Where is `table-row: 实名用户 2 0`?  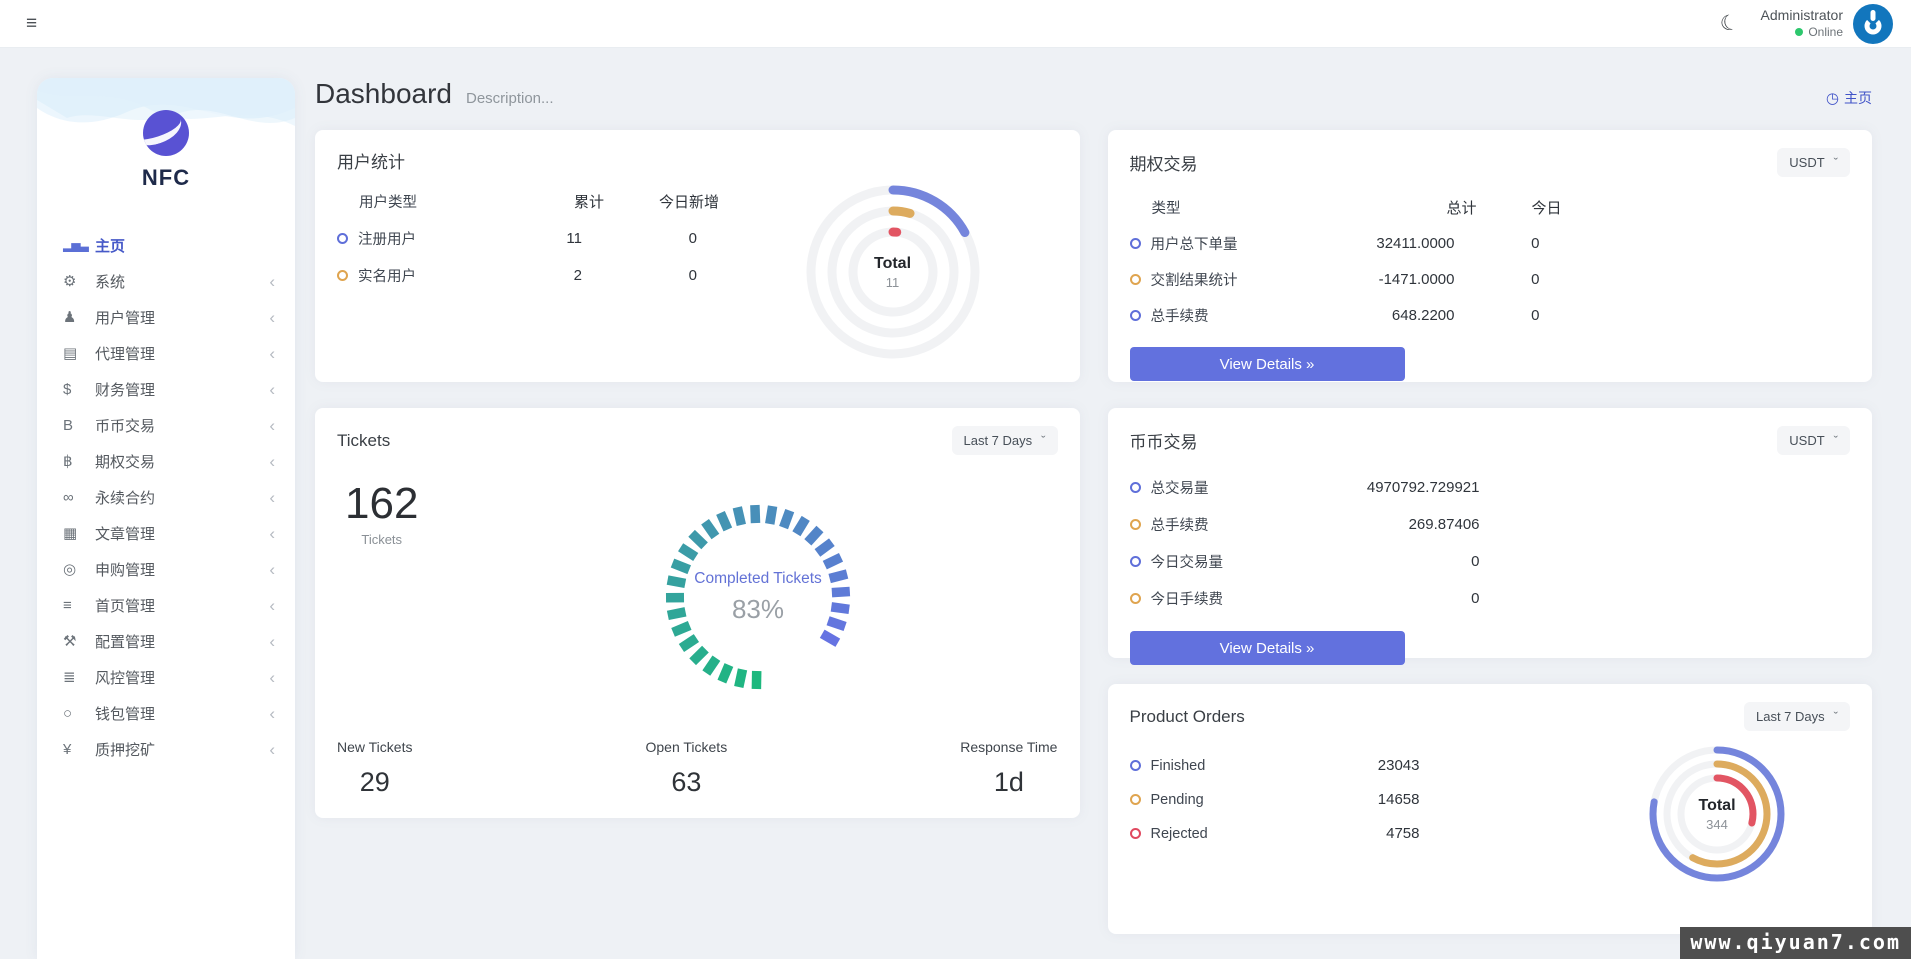
table-row: 实名用户 2 0 is located at coordinates (528, 275).